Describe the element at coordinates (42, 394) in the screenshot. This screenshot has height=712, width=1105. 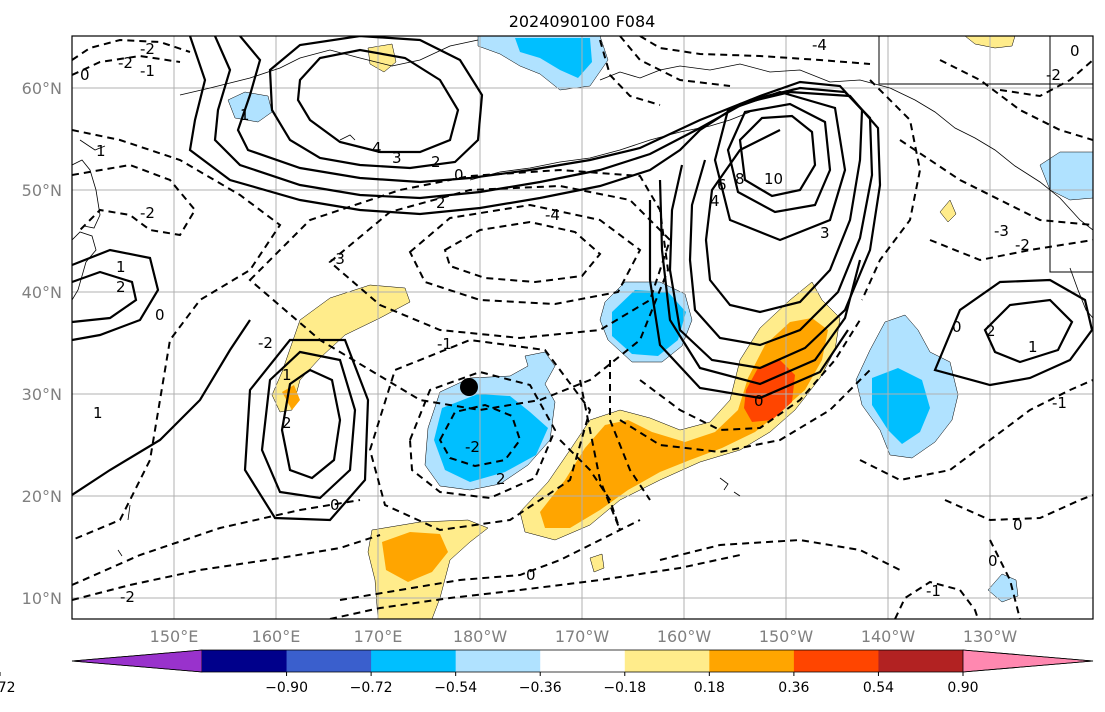
I see `lat-label: 30°N` at that location.